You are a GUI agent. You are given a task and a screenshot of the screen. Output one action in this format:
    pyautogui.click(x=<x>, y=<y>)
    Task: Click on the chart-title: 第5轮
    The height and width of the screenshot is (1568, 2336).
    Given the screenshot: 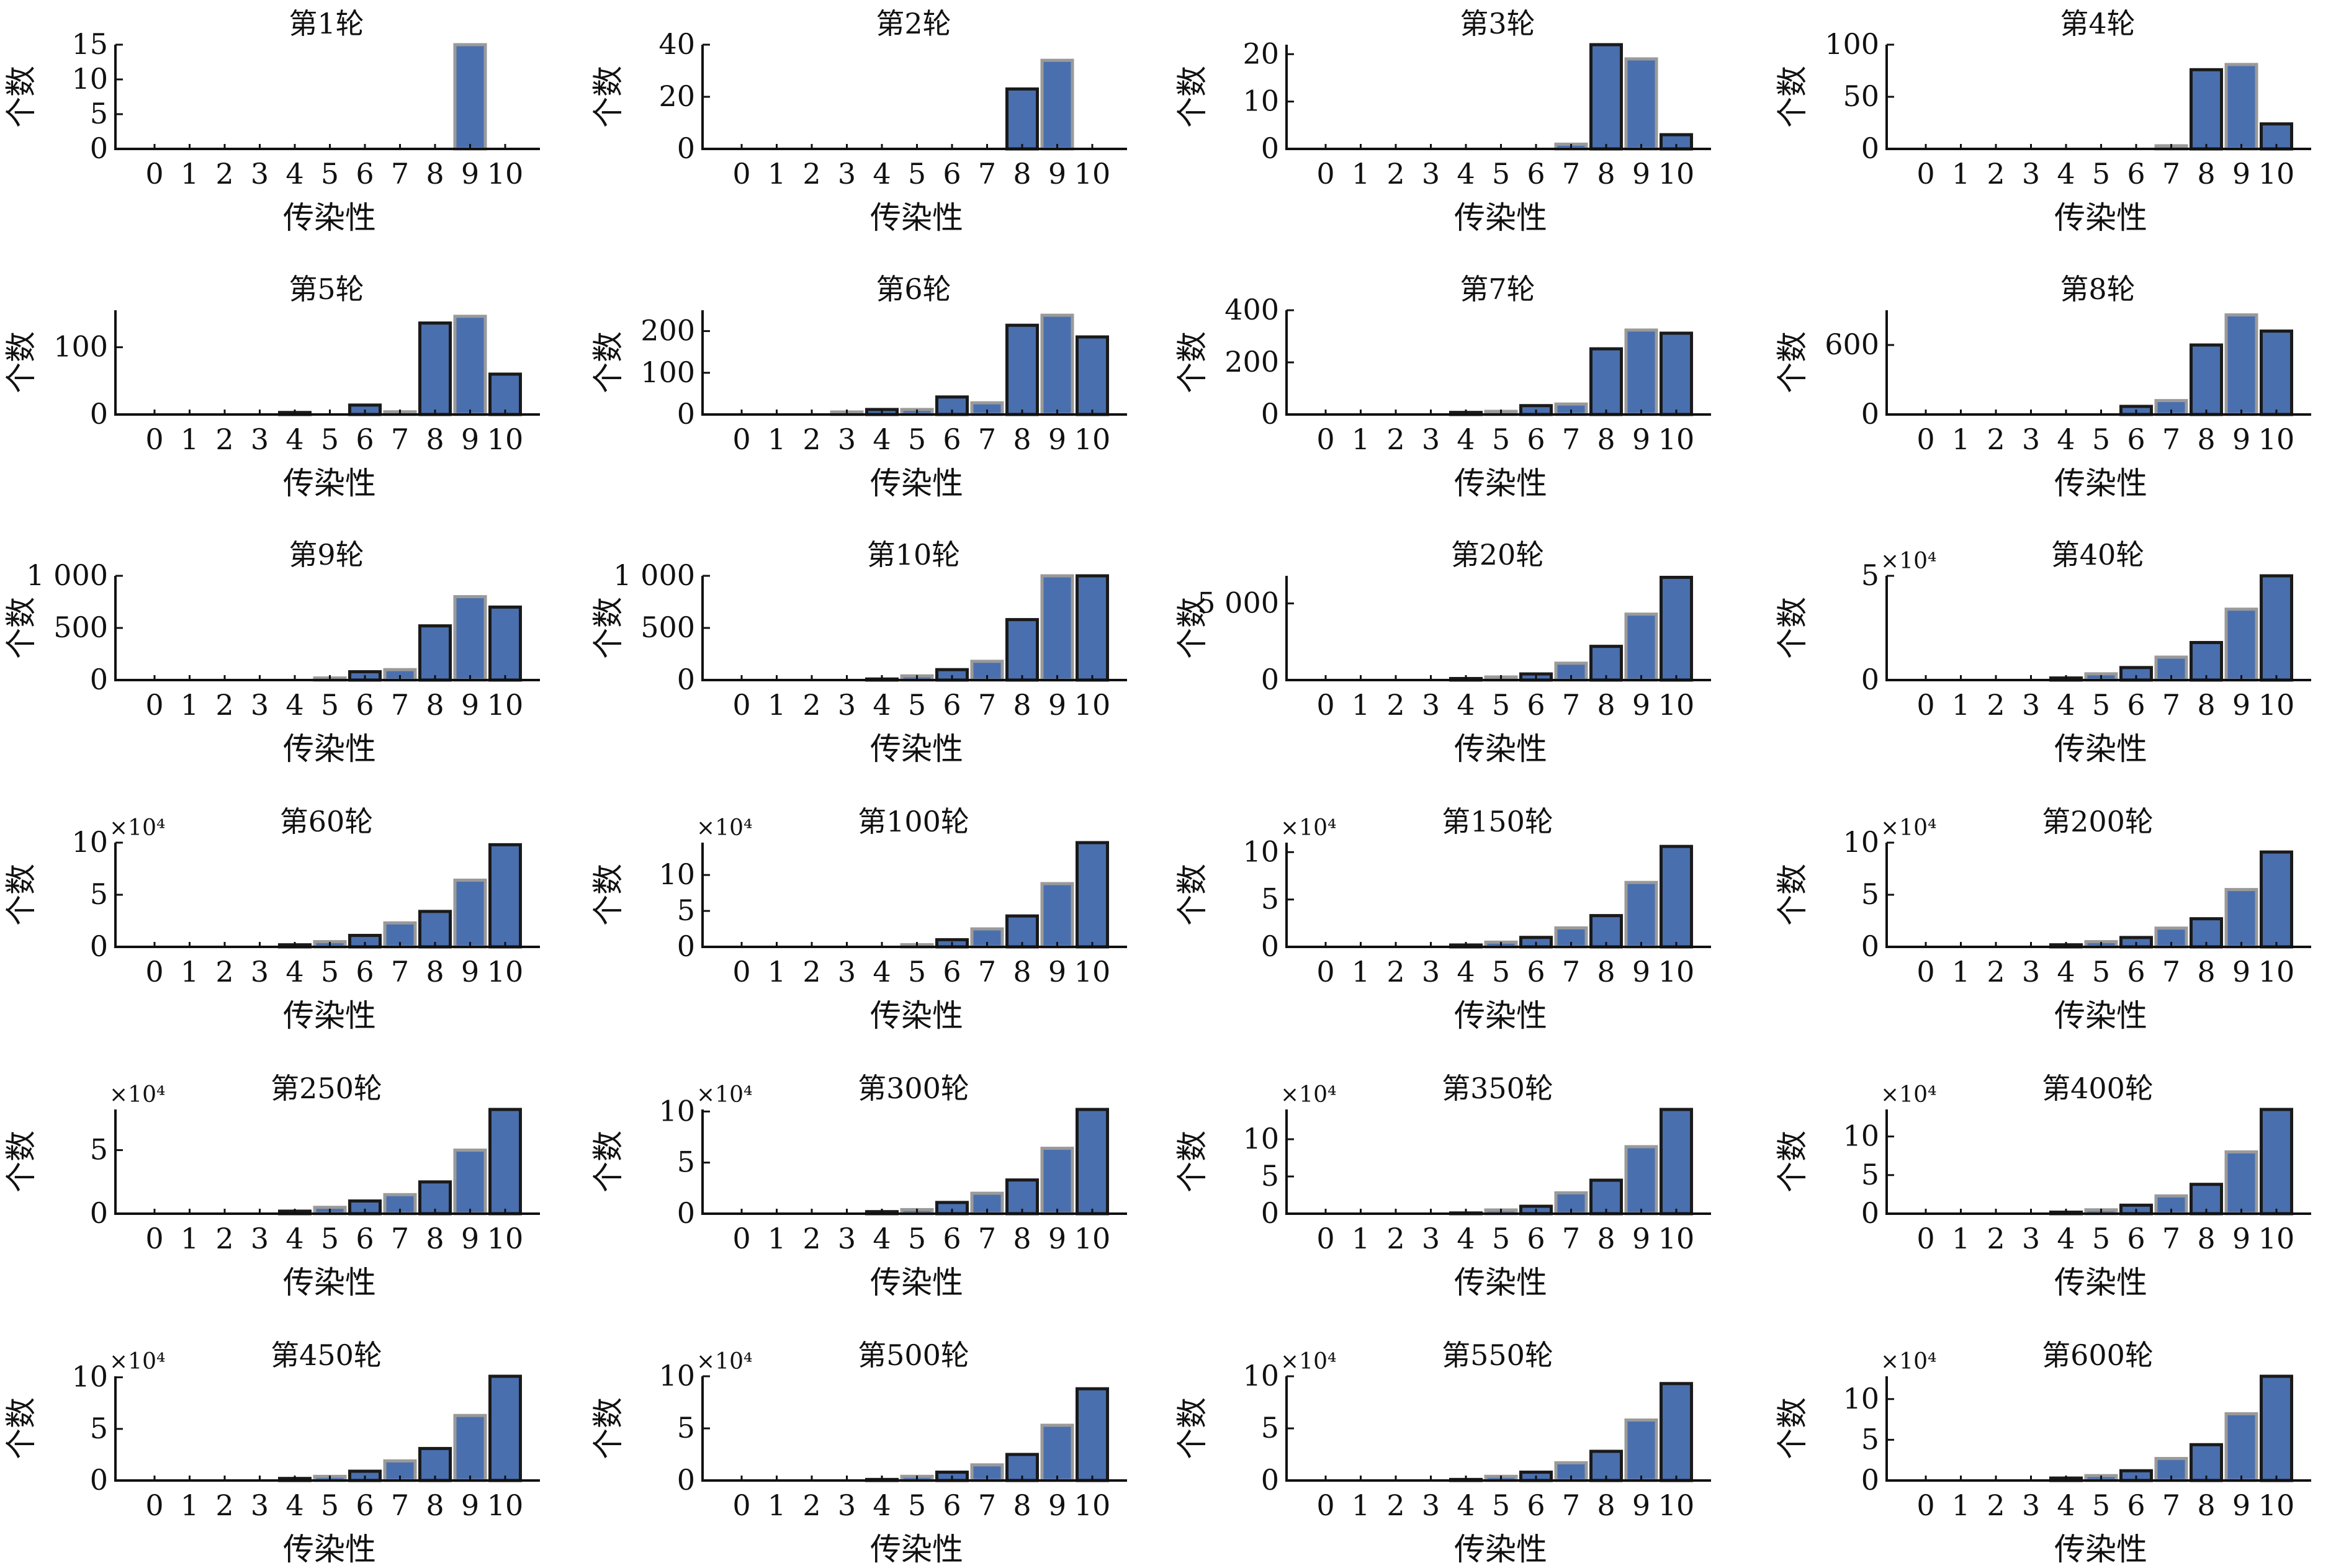 What is the action you would take?
    pyautogui.click(x=326, y=289)
    